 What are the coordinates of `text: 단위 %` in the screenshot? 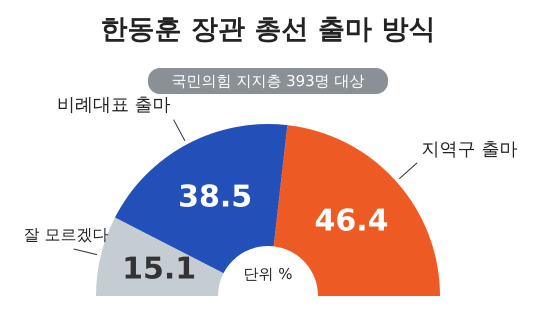 It's located at (268, 274).